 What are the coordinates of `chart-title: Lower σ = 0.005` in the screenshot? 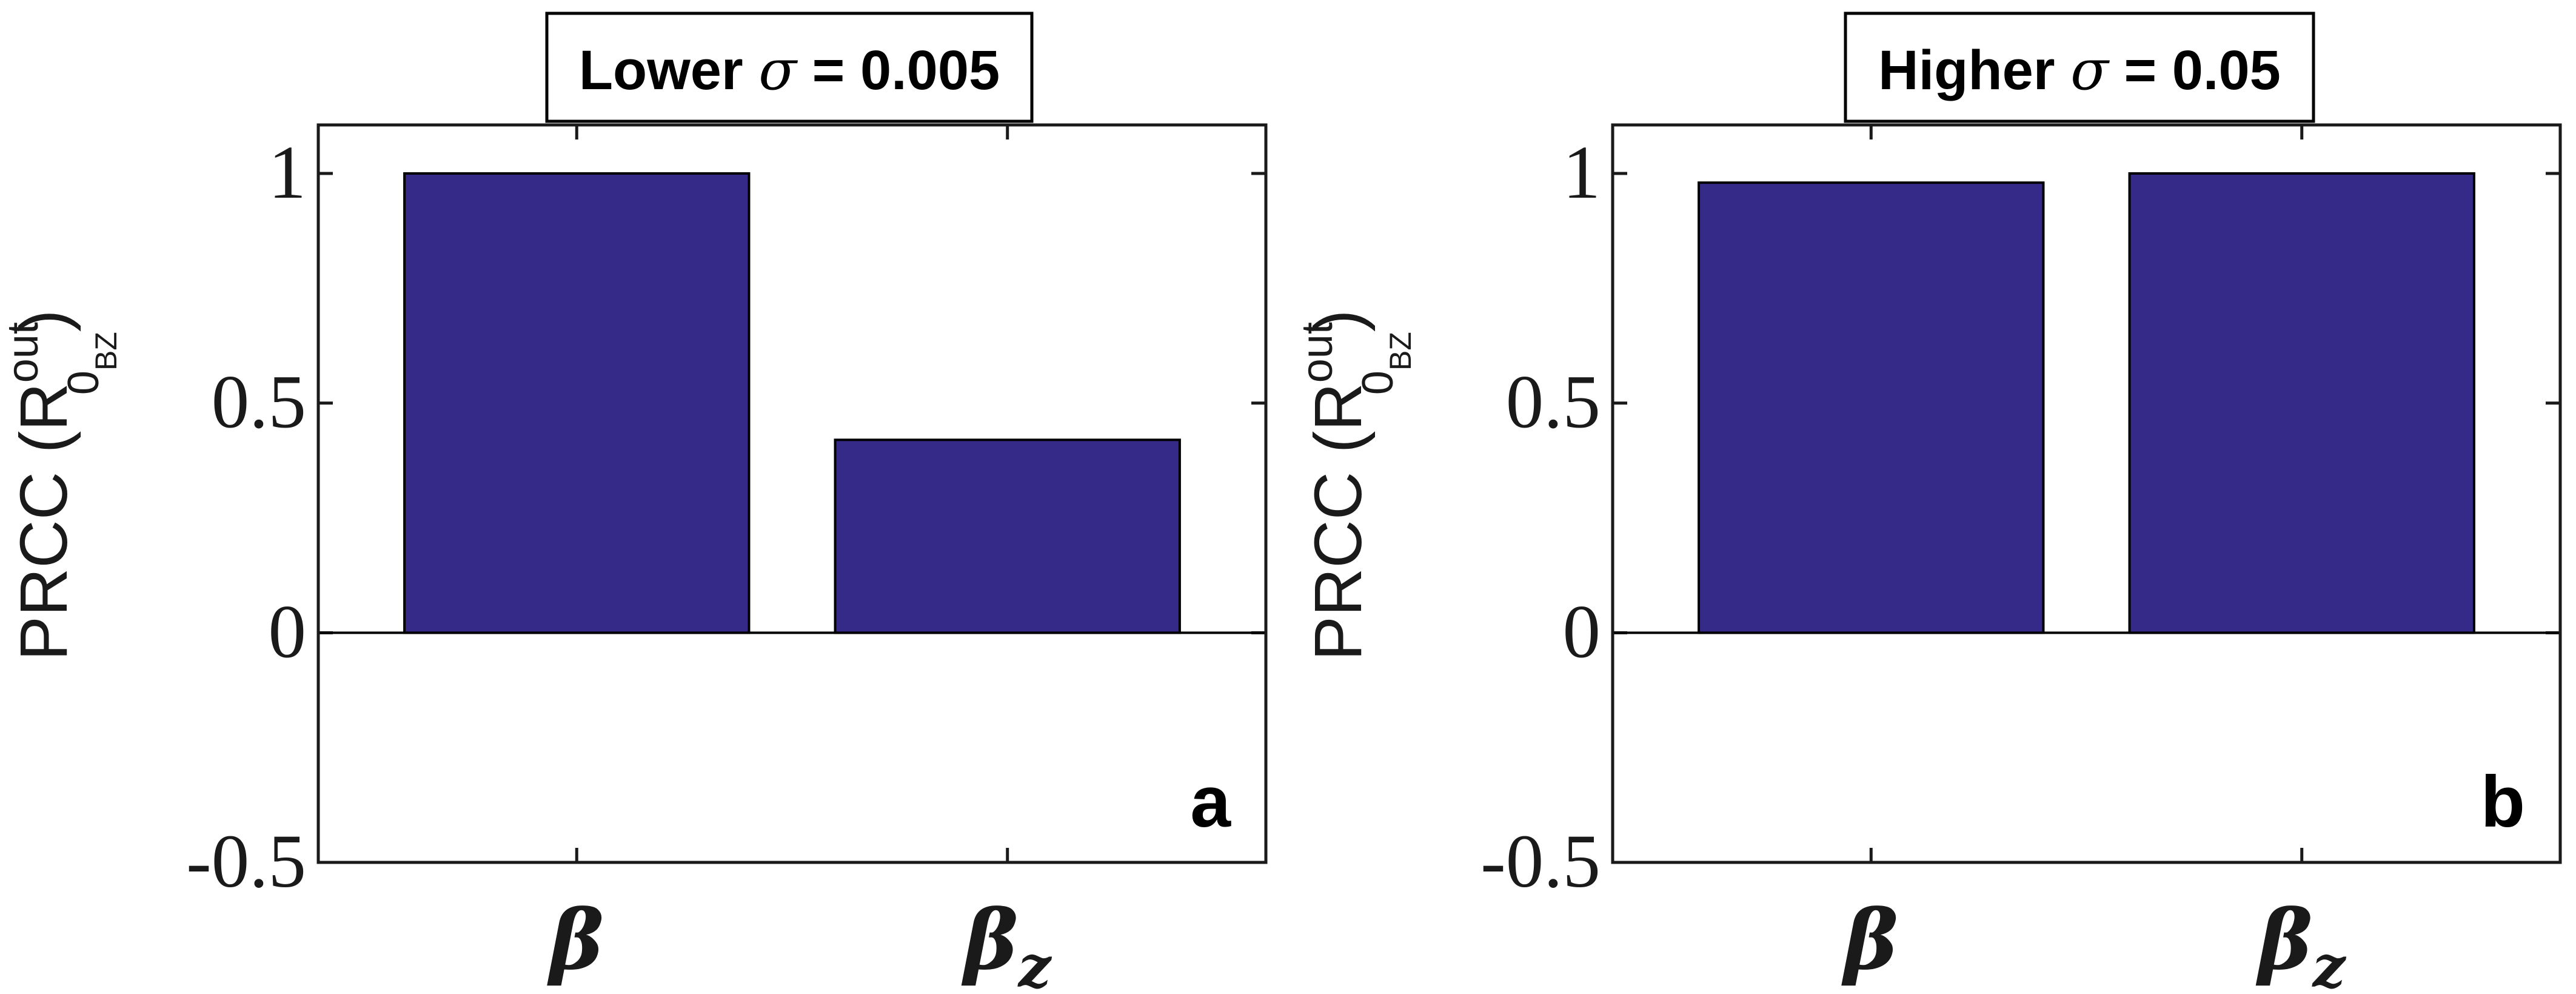 It's located at (789, 67).